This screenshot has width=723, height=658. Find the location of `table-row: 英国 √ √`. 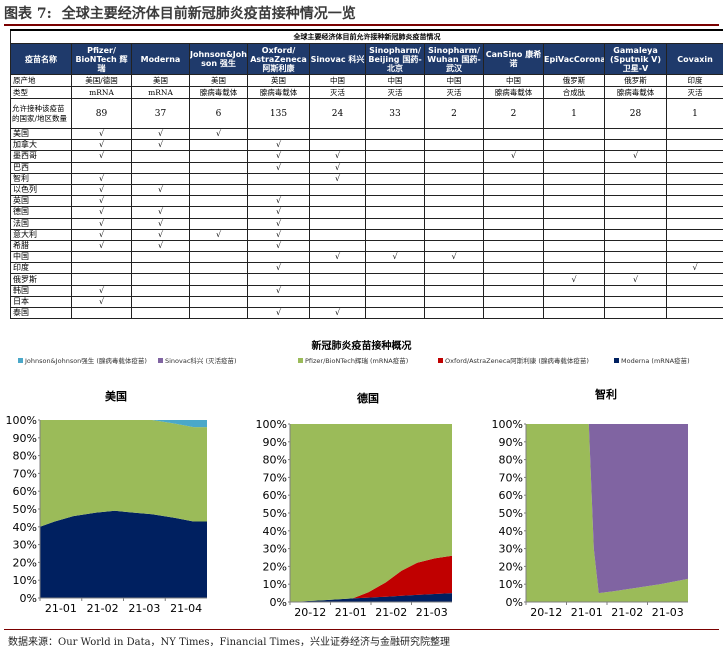

table-row: 英国 √ √ is located at coordinates (366, 201).